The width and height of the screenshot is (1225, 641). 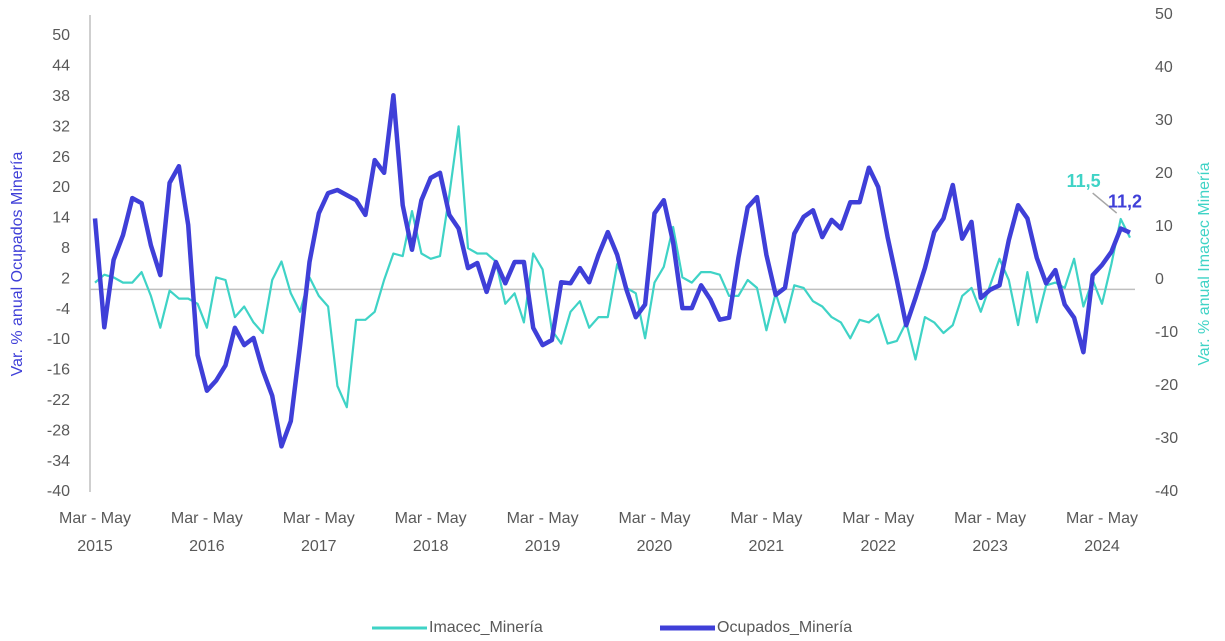 I want to click on data-label: 11,5, so click(x=1084, y=181).